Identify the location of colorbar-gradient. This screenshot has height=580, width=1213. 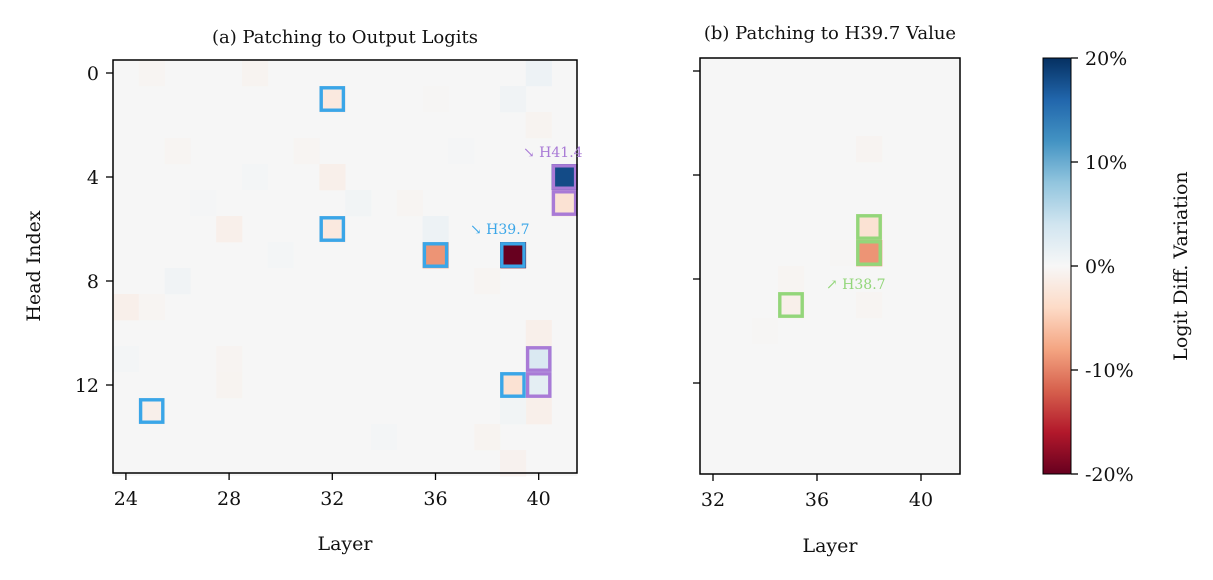
(1057, 266).